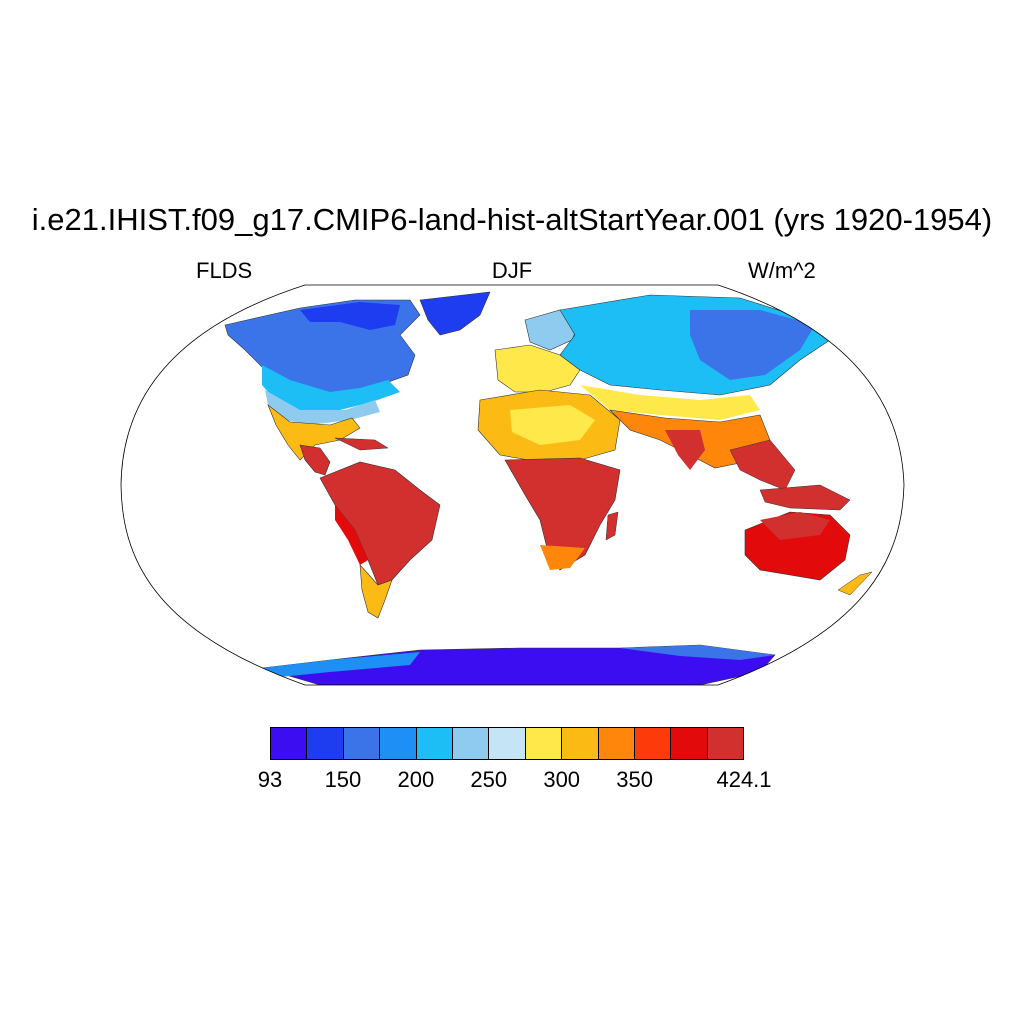 The height and width of the screenshot is (1024, 1024). I want to click on africa-sahara, so click(552, 425).